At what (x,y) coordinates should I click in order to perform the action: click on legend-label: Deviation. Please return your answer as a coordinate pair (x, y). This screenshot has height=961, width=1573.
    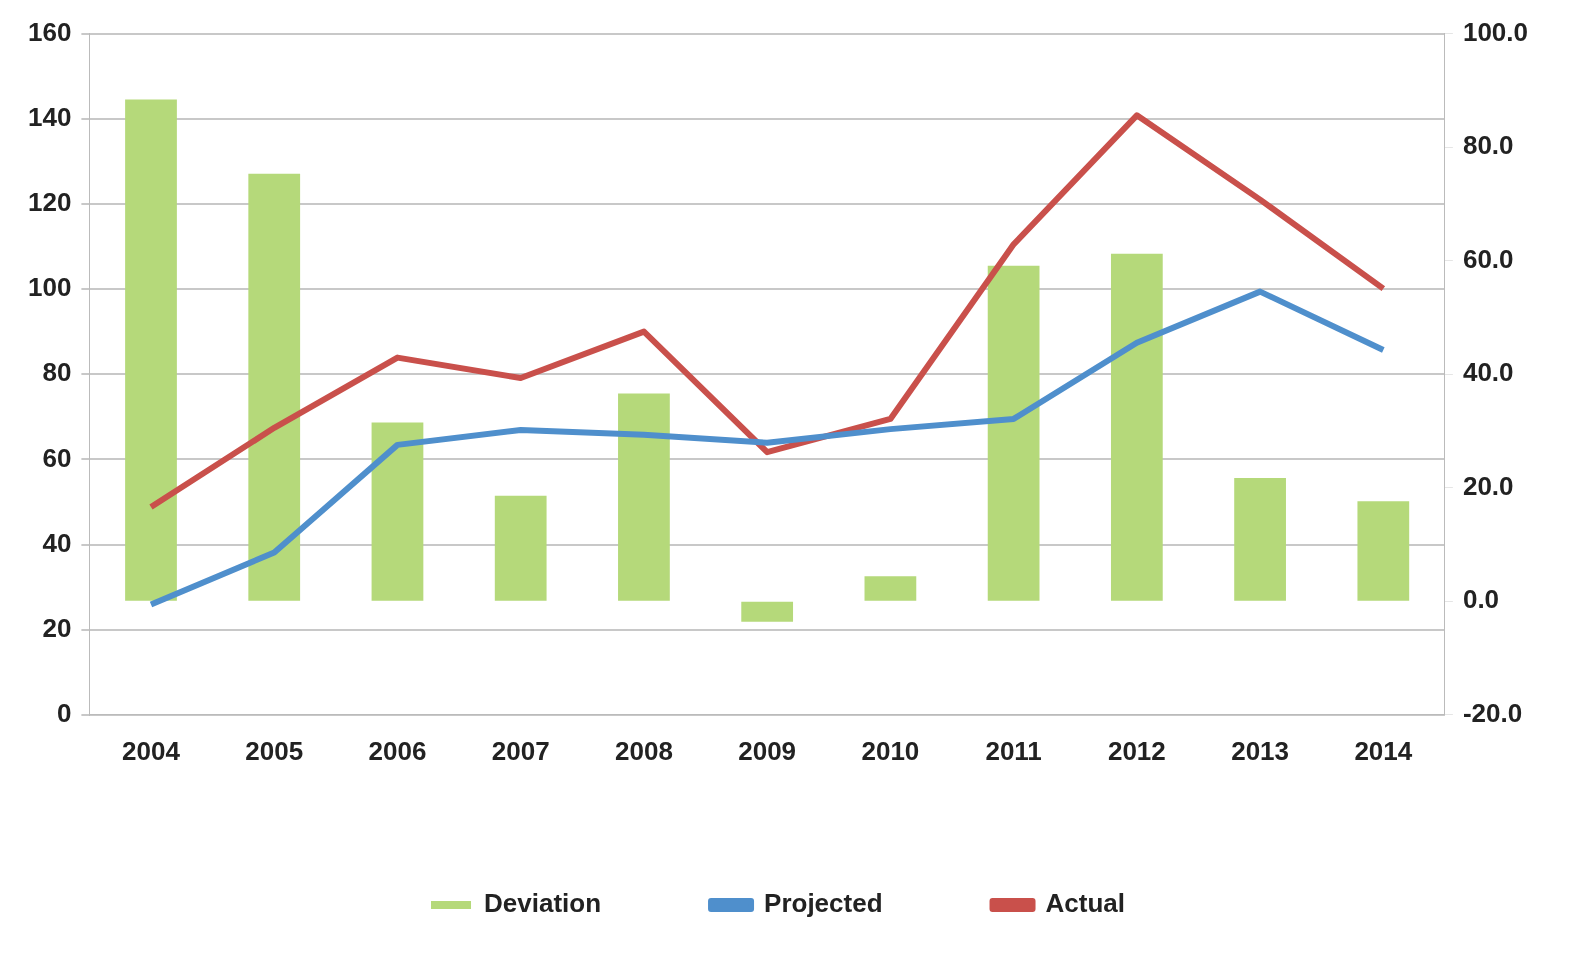
    Looking at the image, I should click on (543, 903).